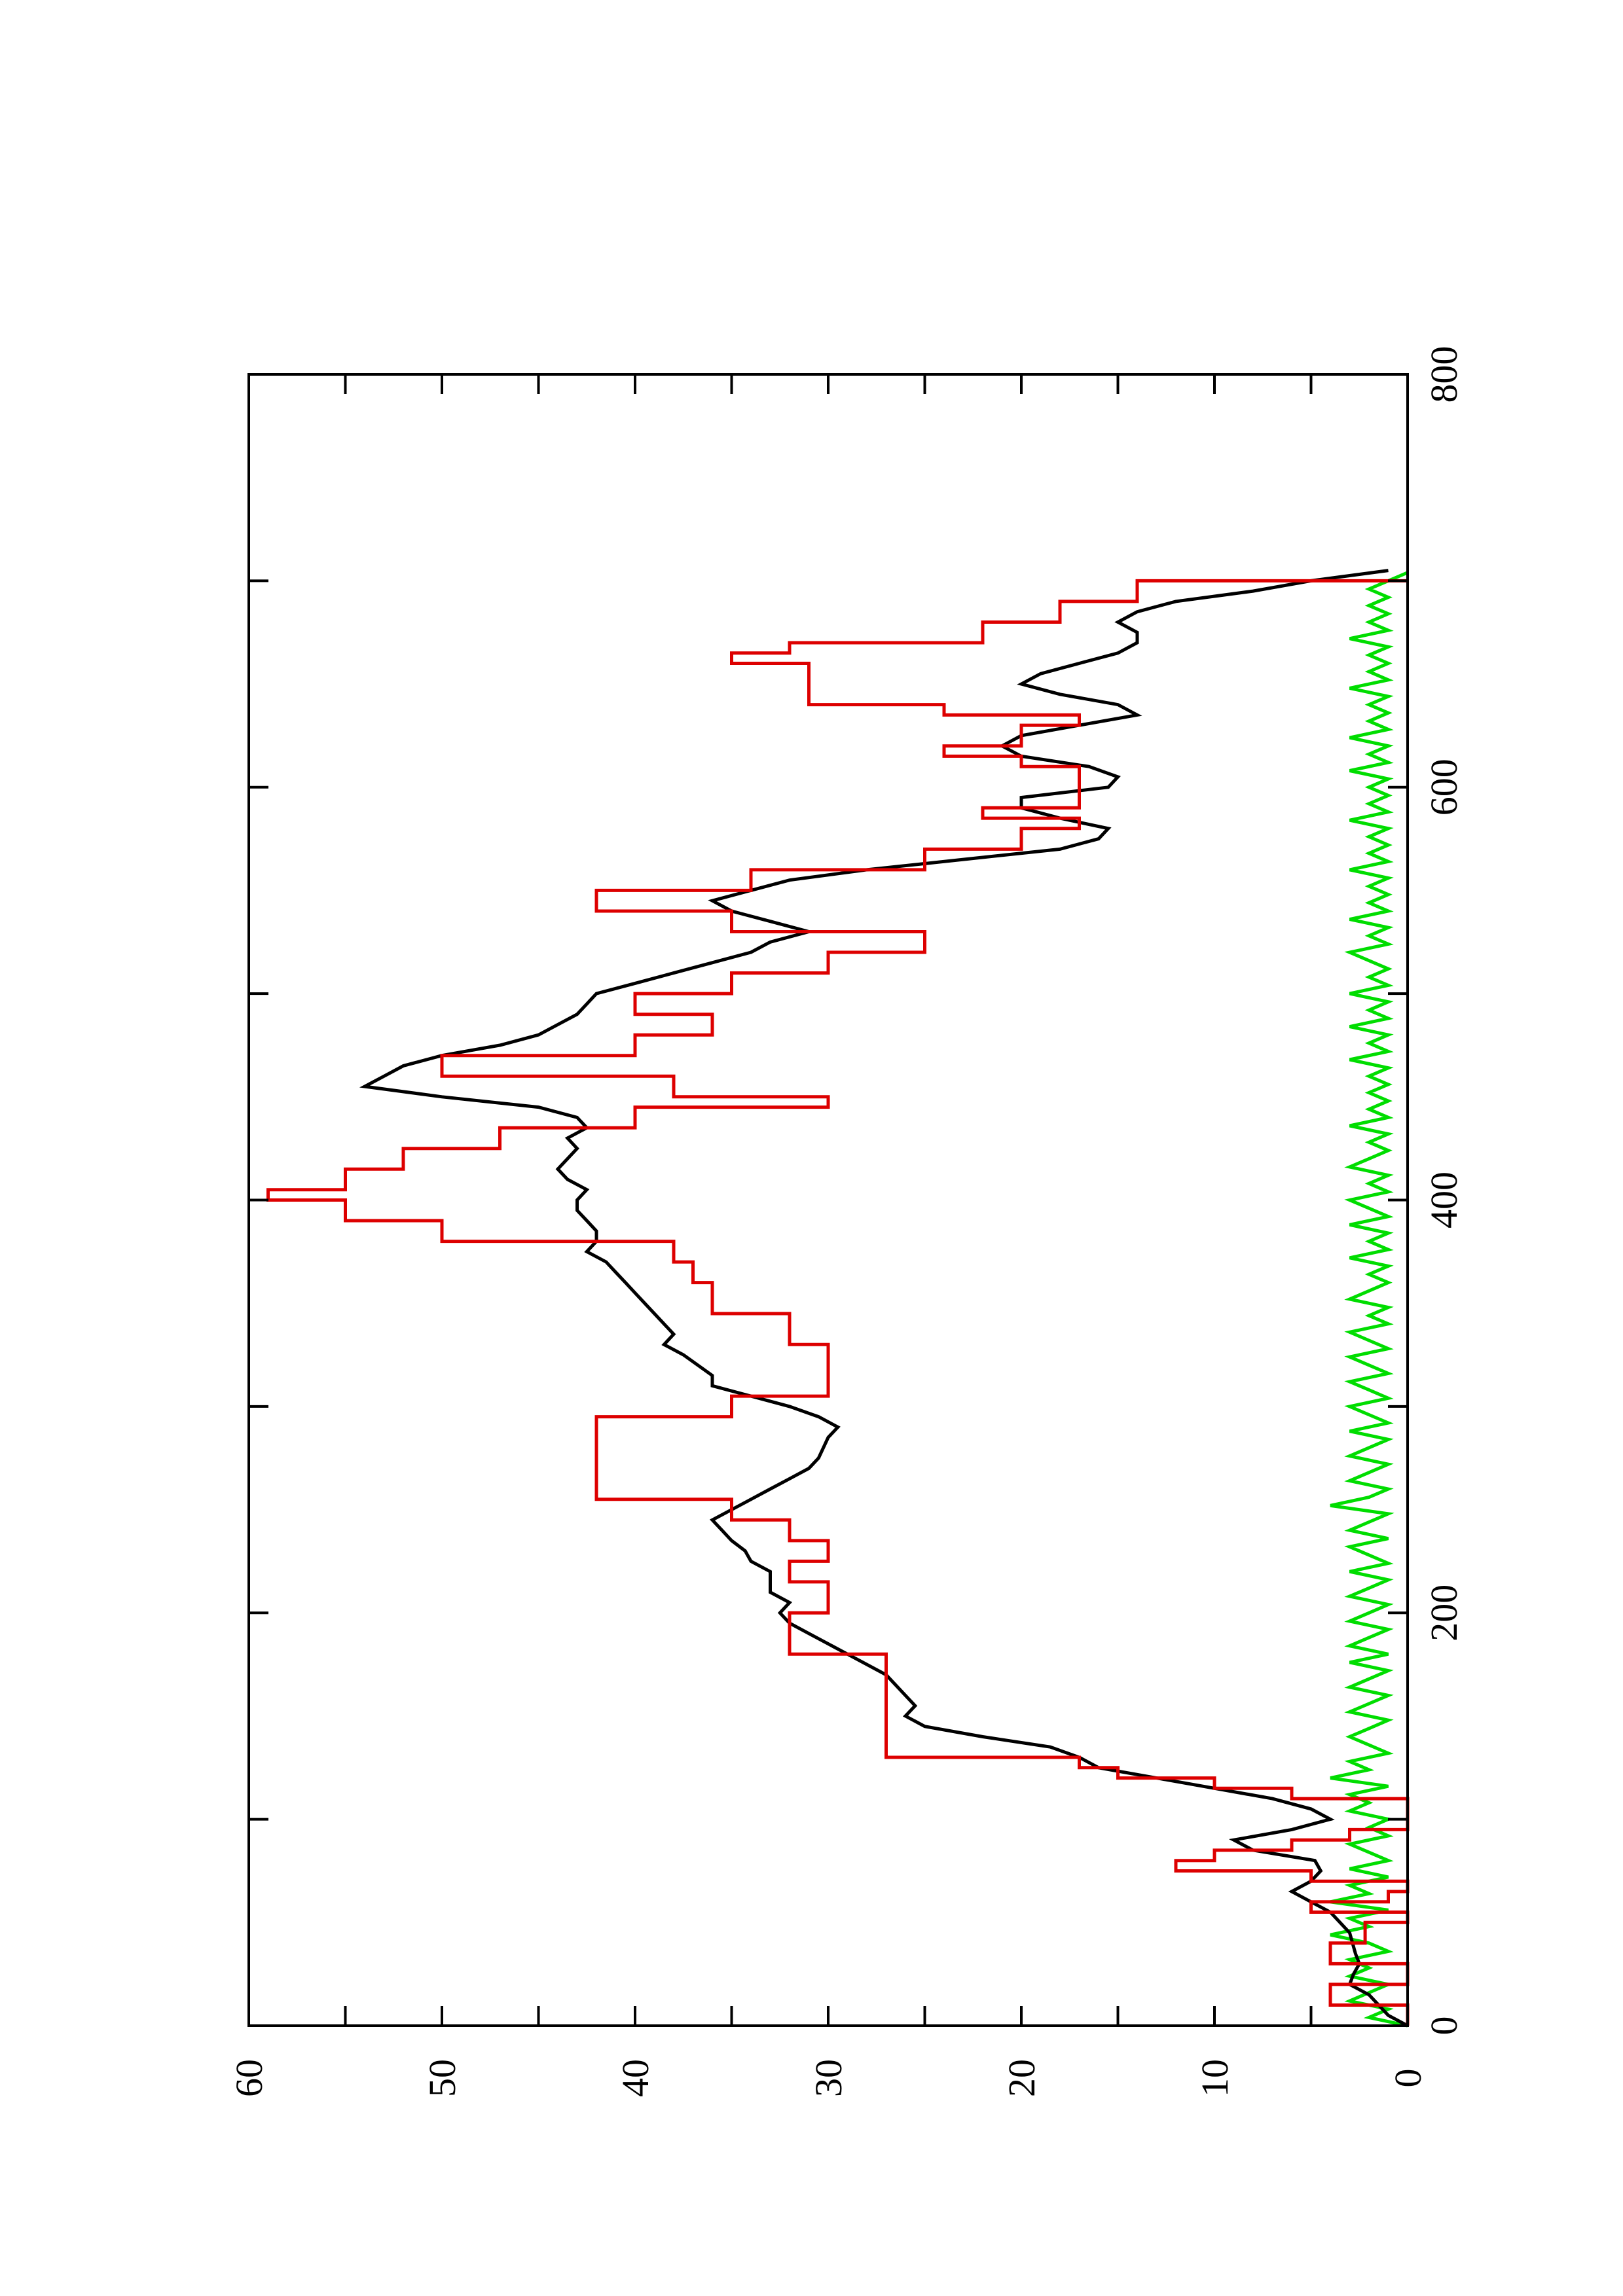 This screenshot has width=1623, height=2296. Describe the element at coordinates (1444, 374) in the screenshot. I see `x-tick-label: 800` at that location.